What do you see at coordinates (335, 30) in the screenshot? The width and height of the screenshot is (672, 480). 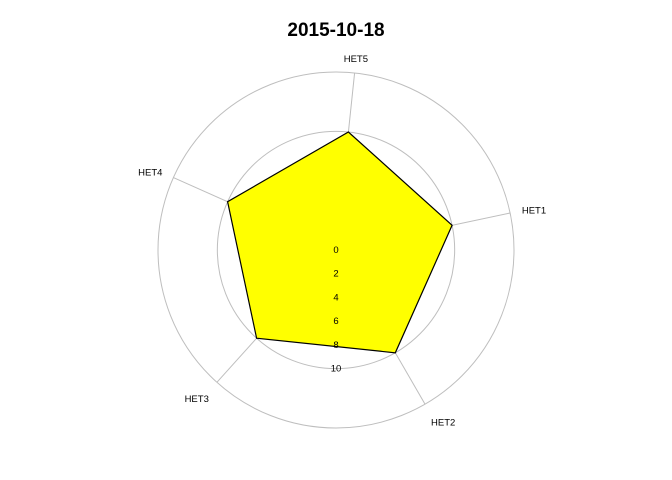 I see `chart-title: 2015-10-18` at bounding box center [335, 30].